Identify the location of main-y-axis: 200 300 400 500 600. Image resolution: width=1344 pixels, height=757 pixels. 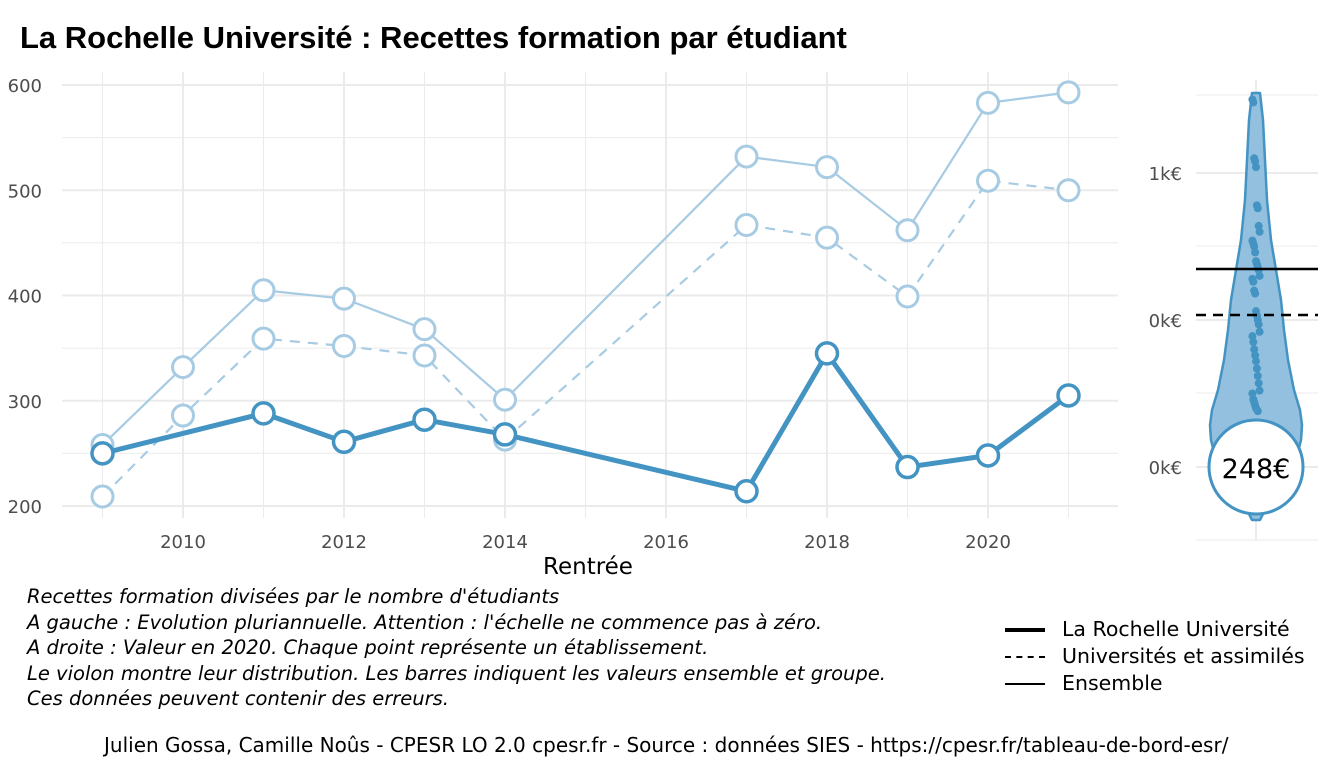
(25, 297).